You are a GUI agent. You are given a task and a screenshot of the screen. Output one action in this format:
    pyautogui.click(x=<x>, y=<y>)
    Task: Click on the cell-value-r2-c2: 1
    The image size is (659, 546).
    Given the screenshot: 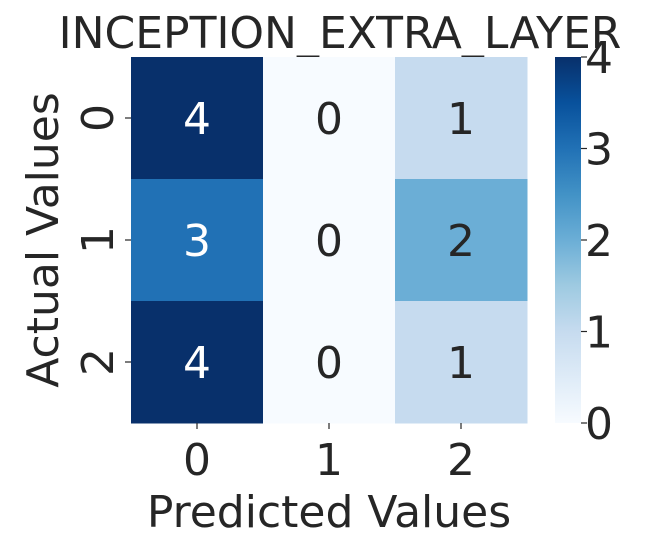 What is the action you would take?
    pyautogui.click(x=461, y=363)
    